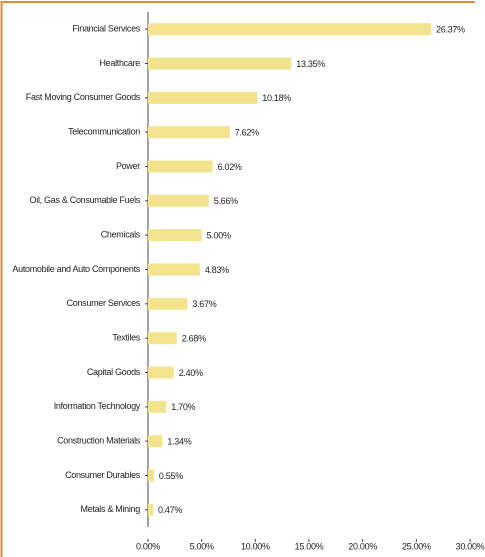  What do you see at coordinates (76, 269) in the screenshot?
I see `y-tick-label: Automobile and Auto Components` at bounding box center [76, 269].